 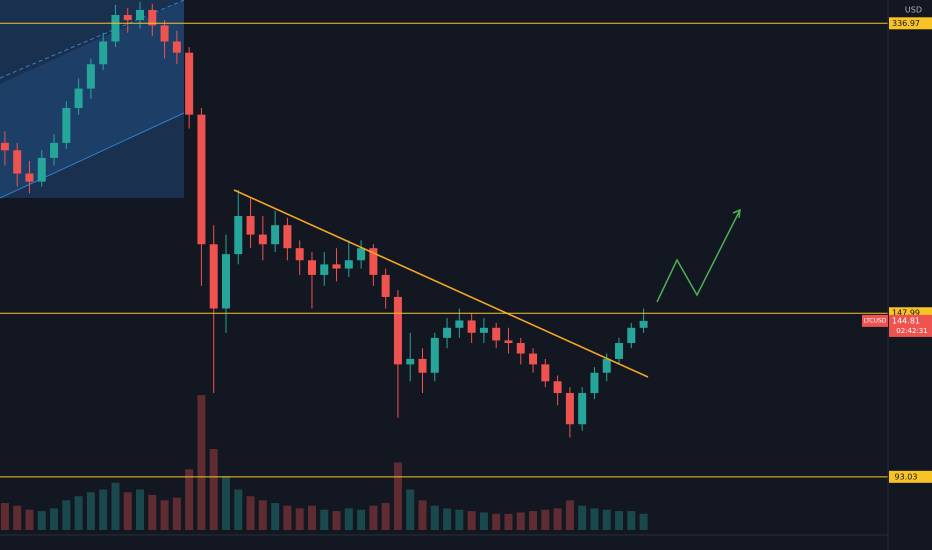 What do you see at coordinates (92, 99) in the screenshot?
I see `channel-fill` at bounding box center [92, 99].